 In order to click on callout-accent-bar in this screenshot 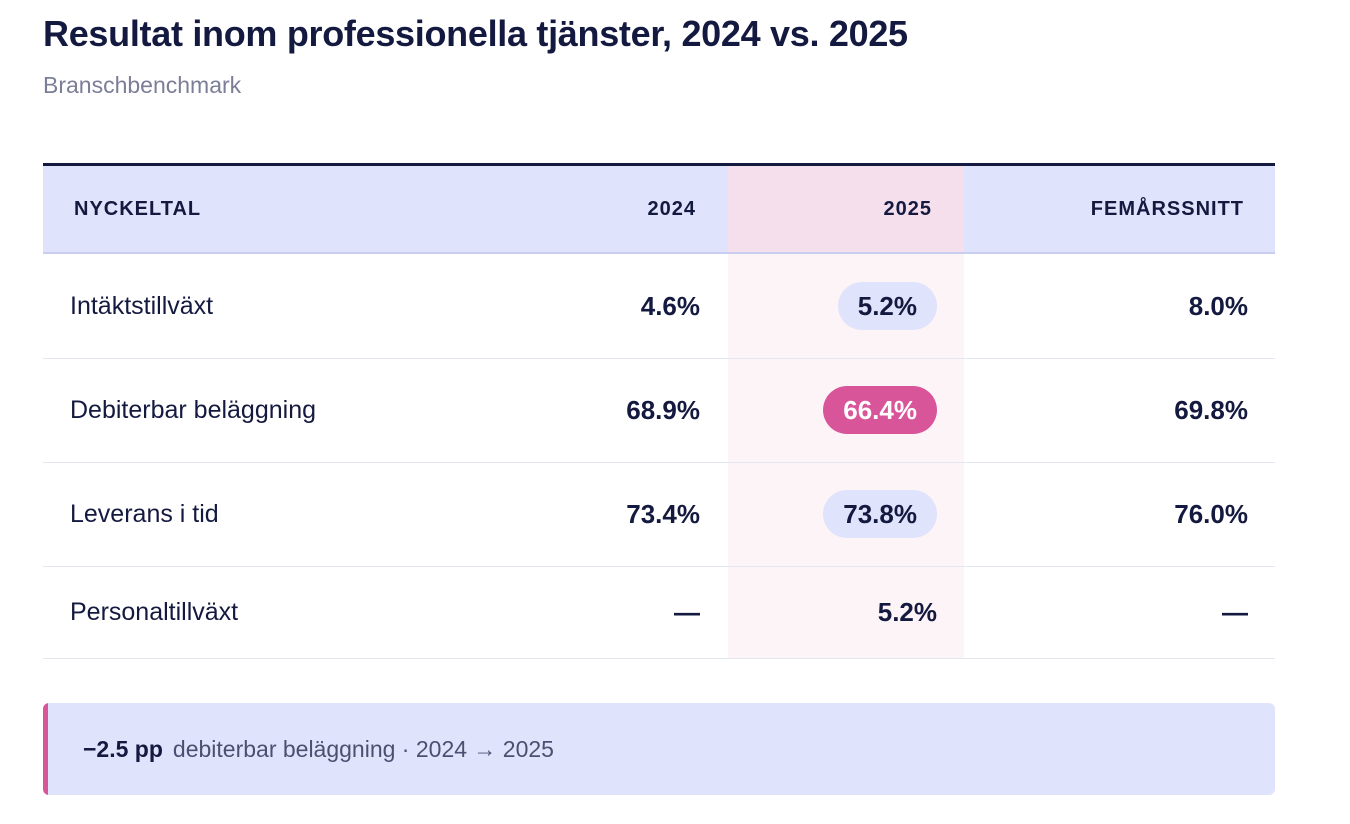, I will do `click(45, 749)`.